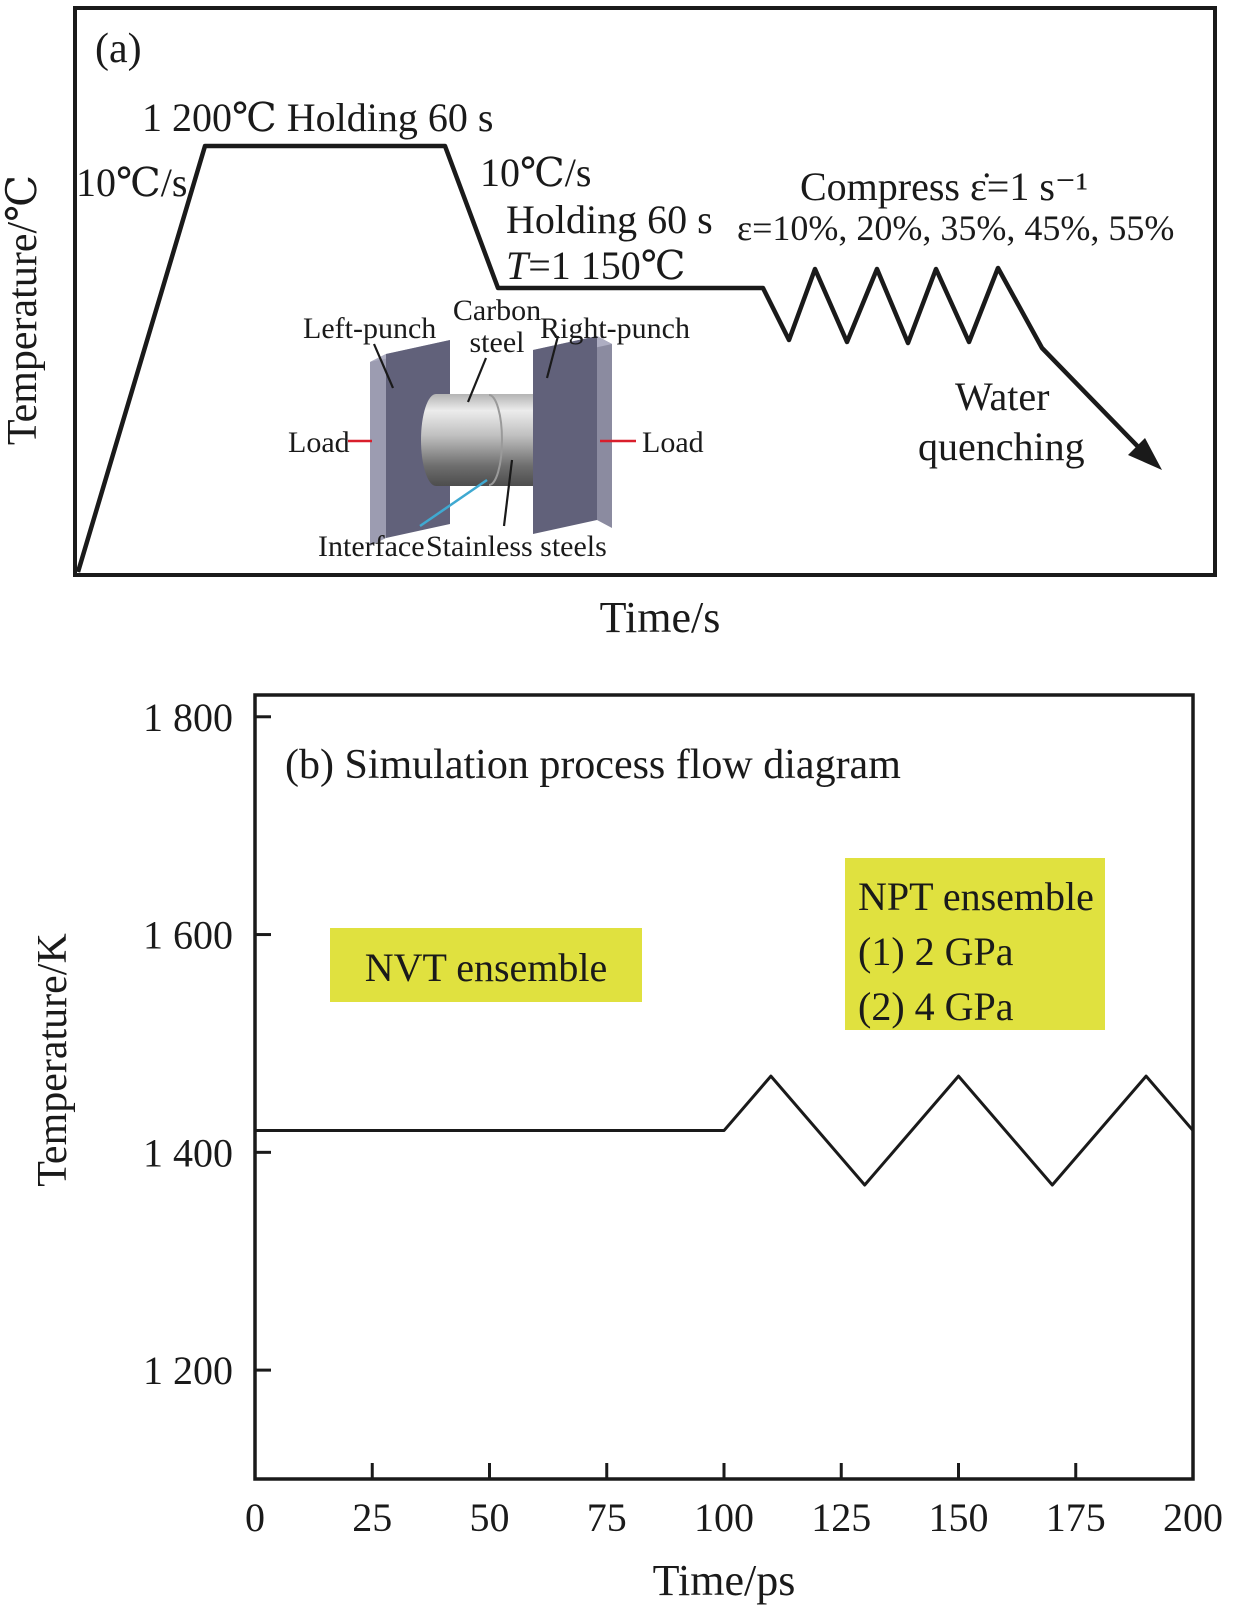  I want to click on npt-pressure-1-label: (1) 2 GPa, so click(936, 951).